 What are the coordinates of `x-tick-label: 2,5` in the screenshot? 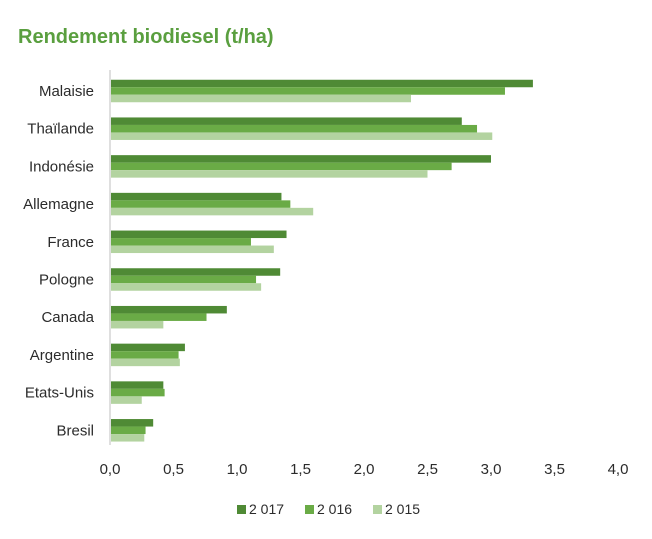 It's located at (427, 469).